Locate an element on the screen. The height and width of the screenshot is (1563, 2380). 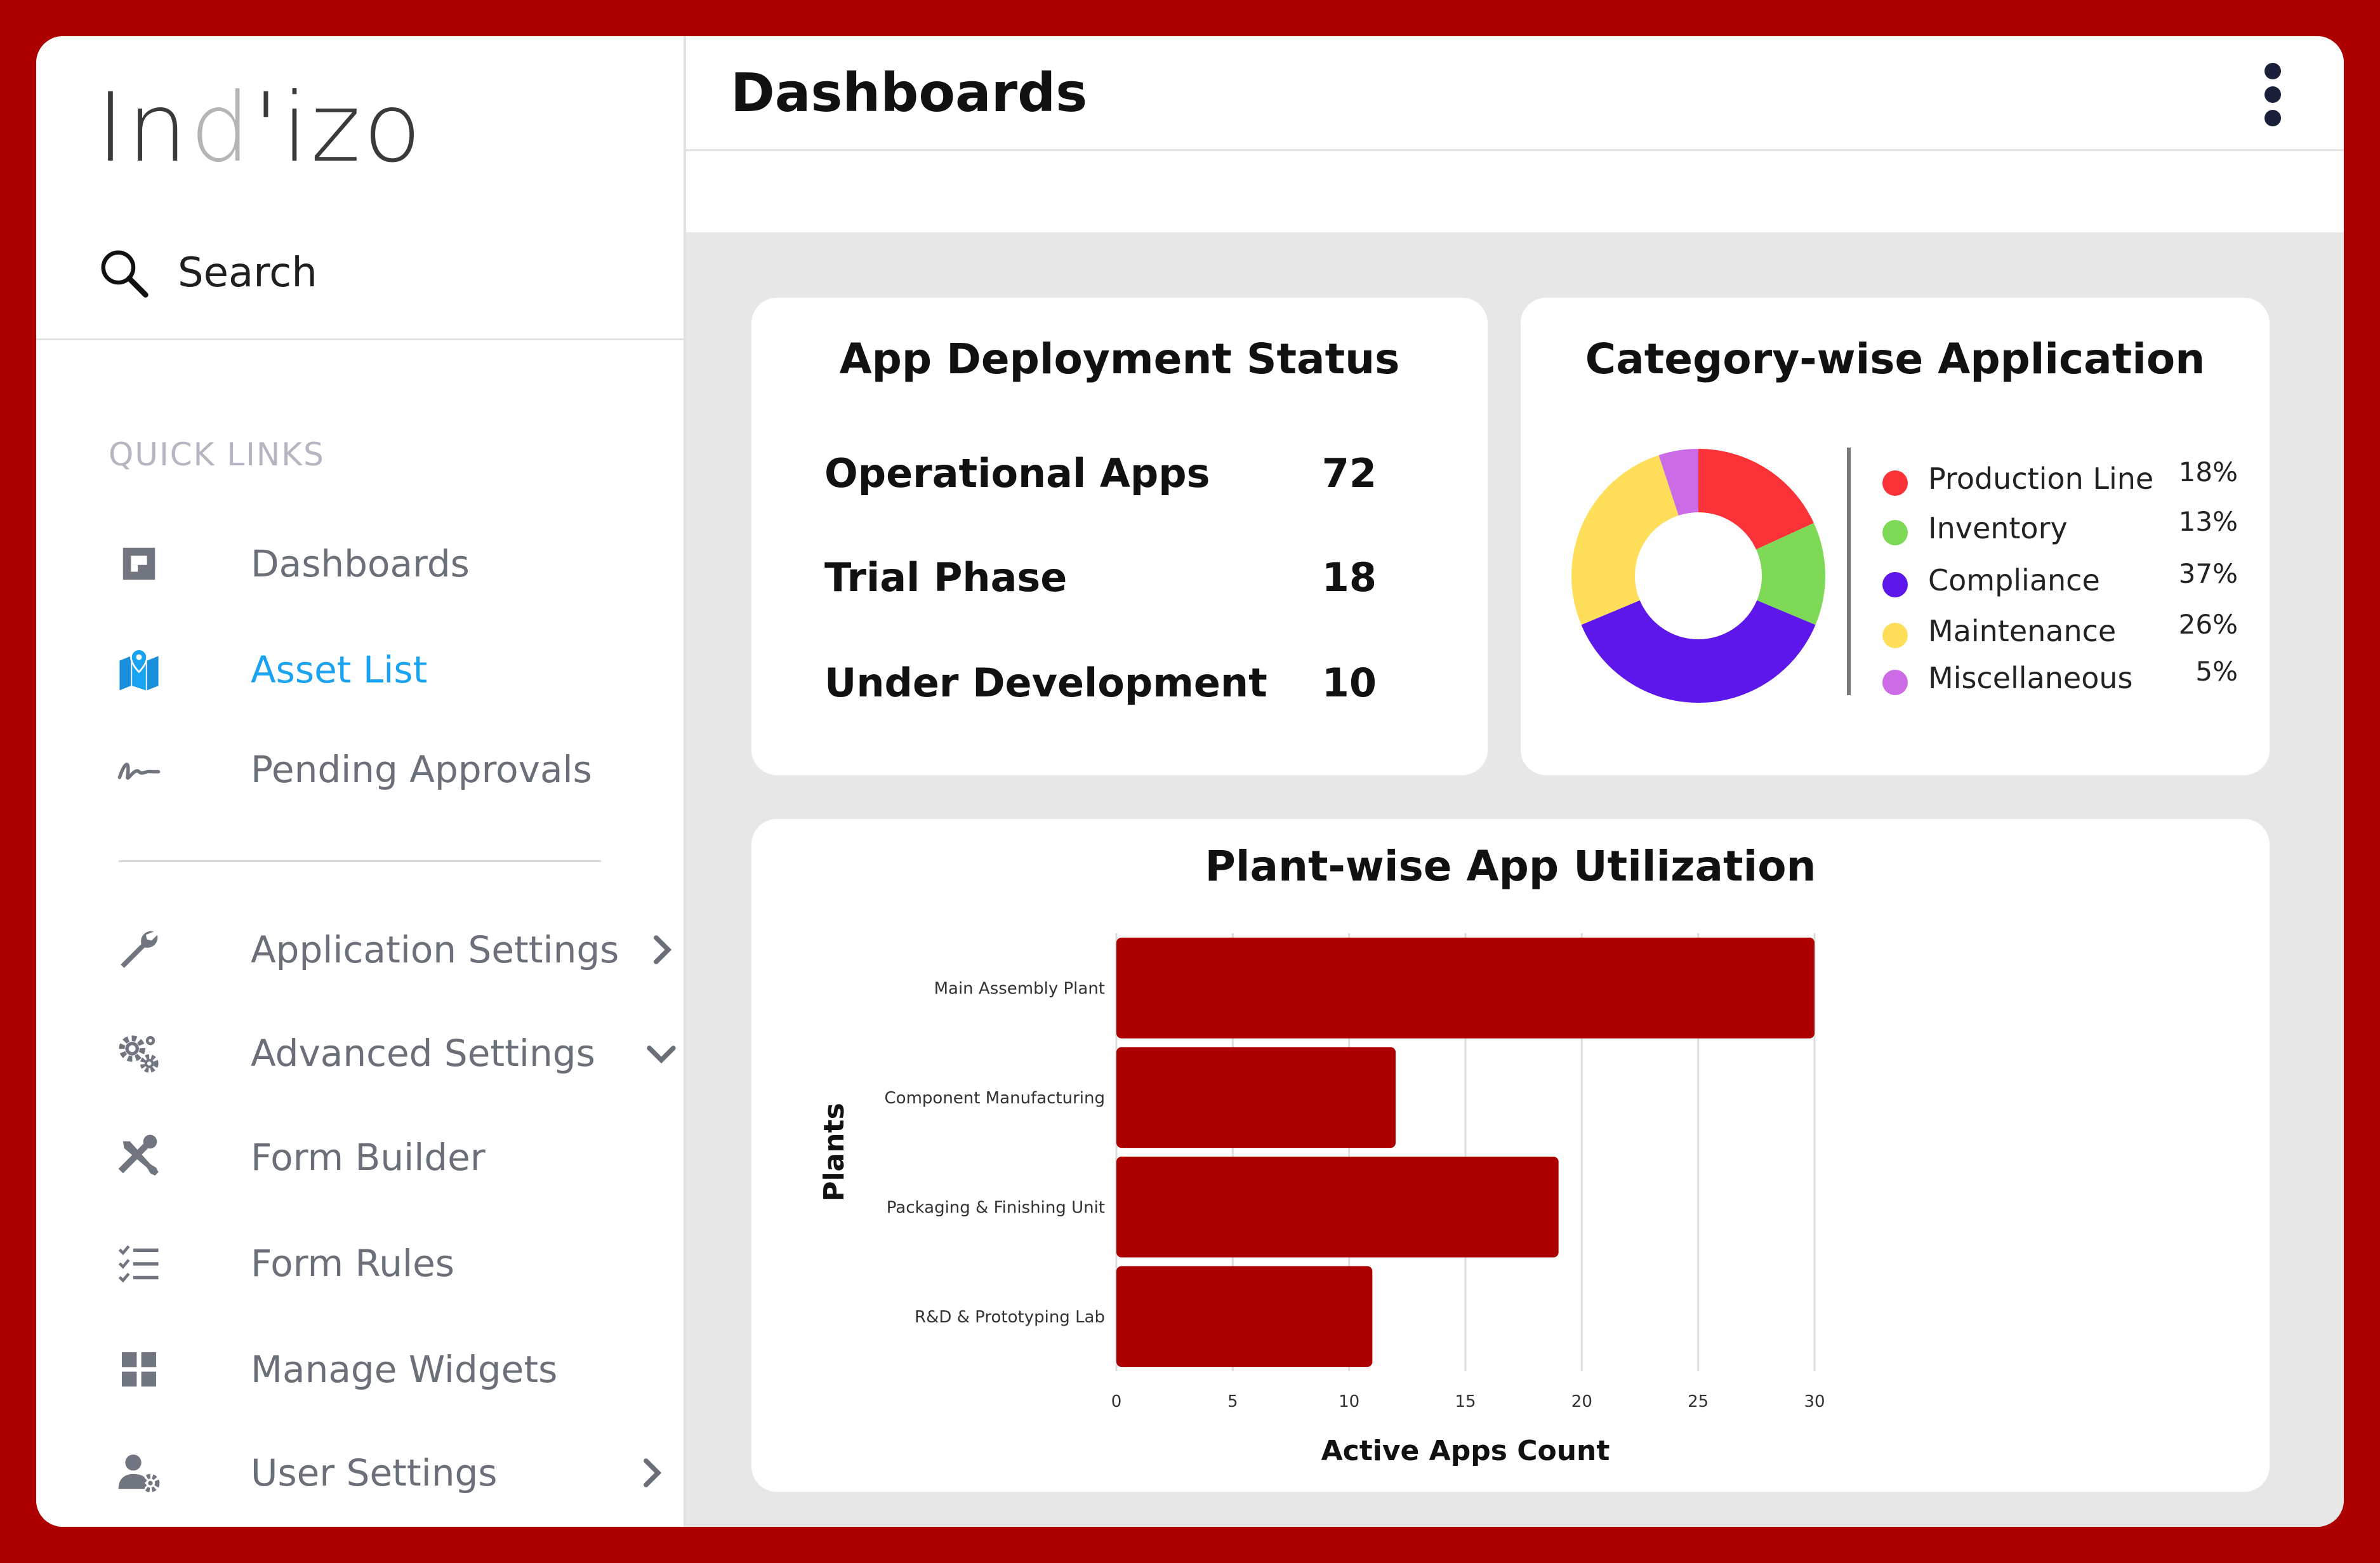
x-axis-label: Active Apps Count is located at coordinates (1466, 1451).